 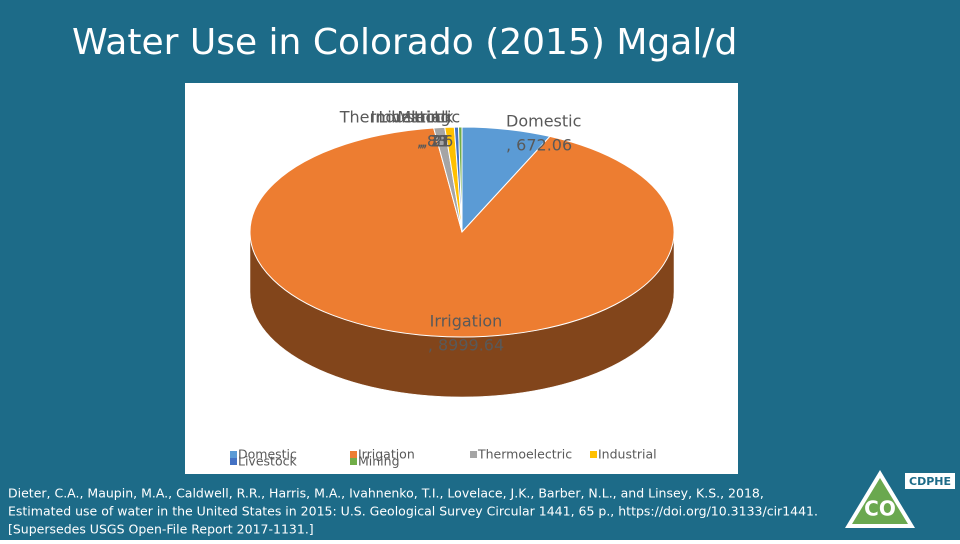 I want to click on data-label-name: Livestock, so click(x=416, y=117).